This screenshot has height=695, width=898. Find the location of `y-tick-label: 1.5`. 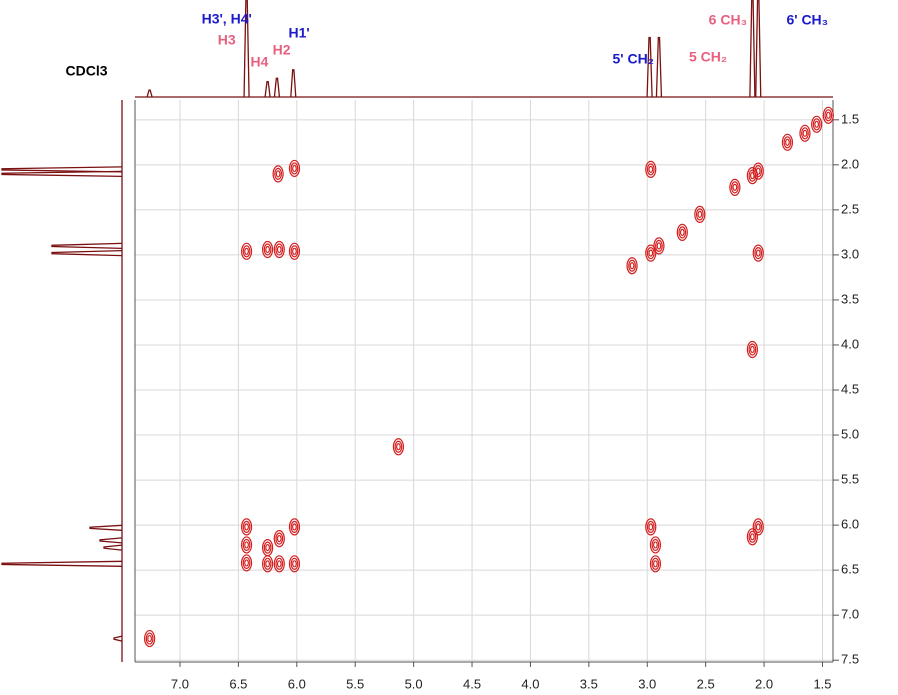

y-tick-label: 1.5 is located at coordinates (850, 118).